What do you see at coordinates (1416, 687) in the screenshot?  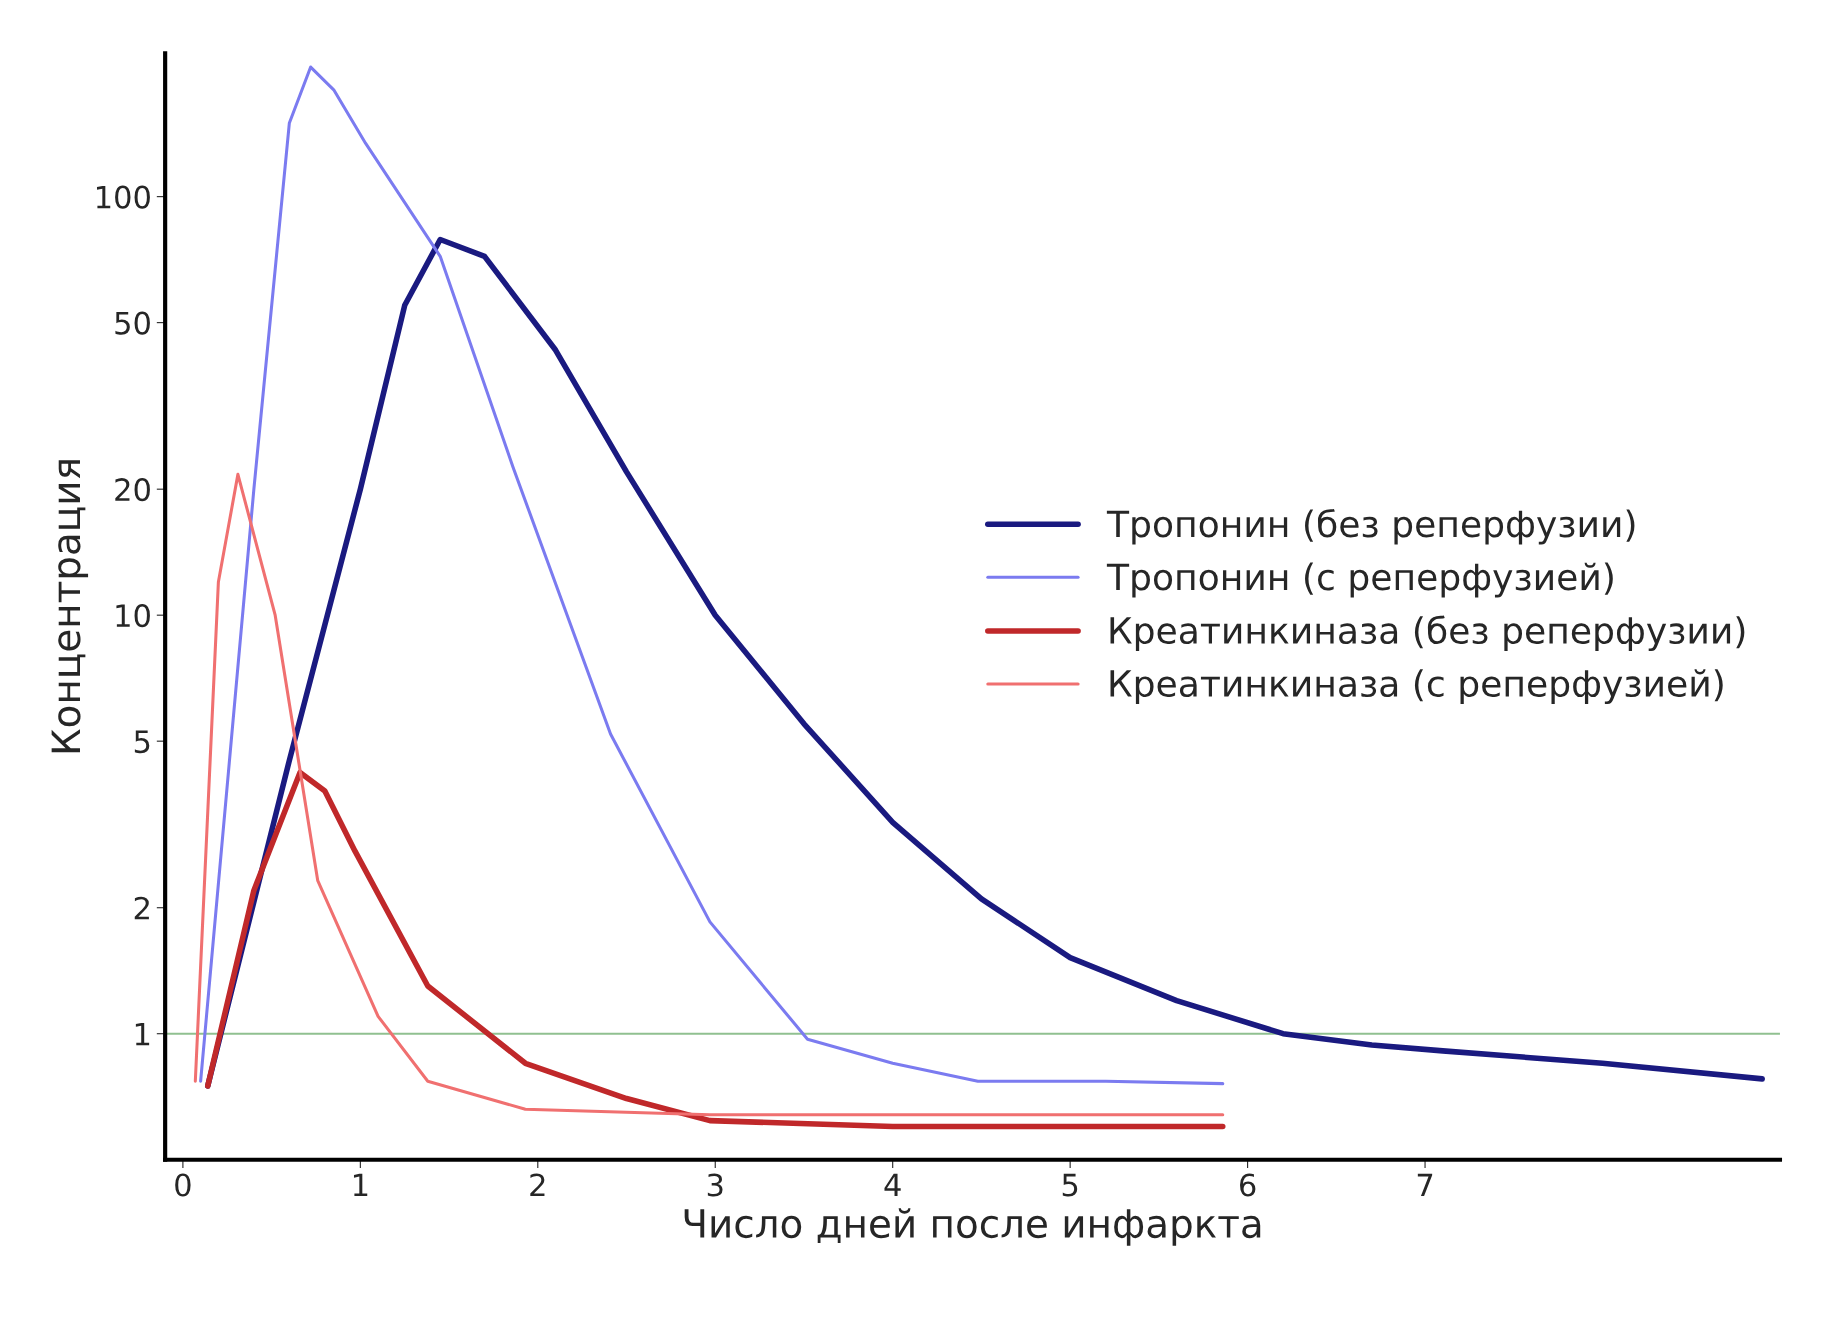 I see `legend-label: Креатинкиназа (с реперфузией)` at bounding box center [1416, 687].